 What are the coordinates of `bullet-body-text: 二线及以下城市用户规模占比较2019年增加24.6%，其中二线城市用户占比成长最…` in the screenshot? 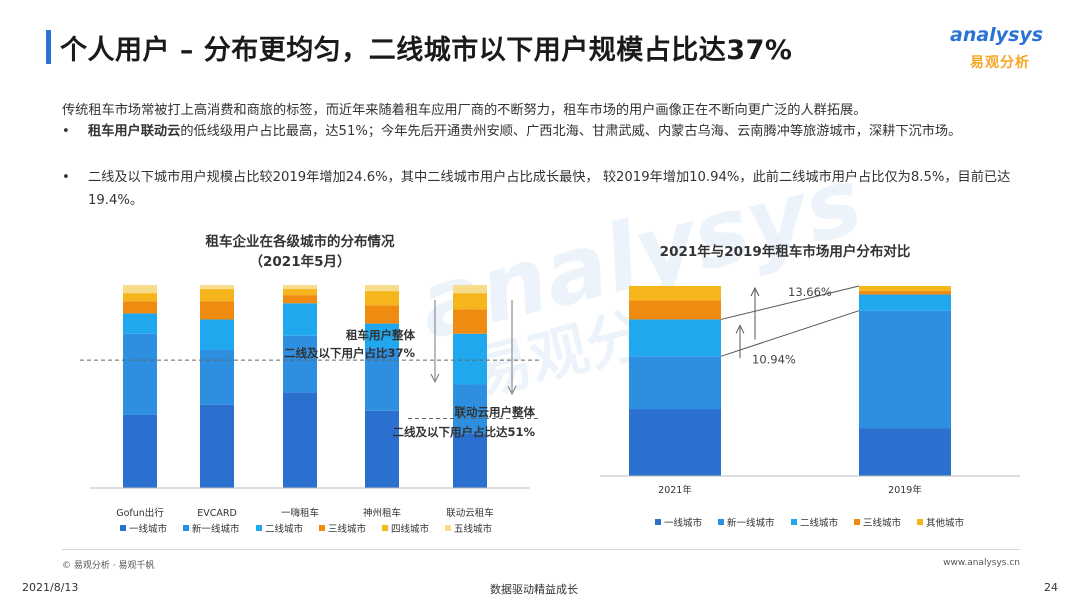 It's located at (549, 189).